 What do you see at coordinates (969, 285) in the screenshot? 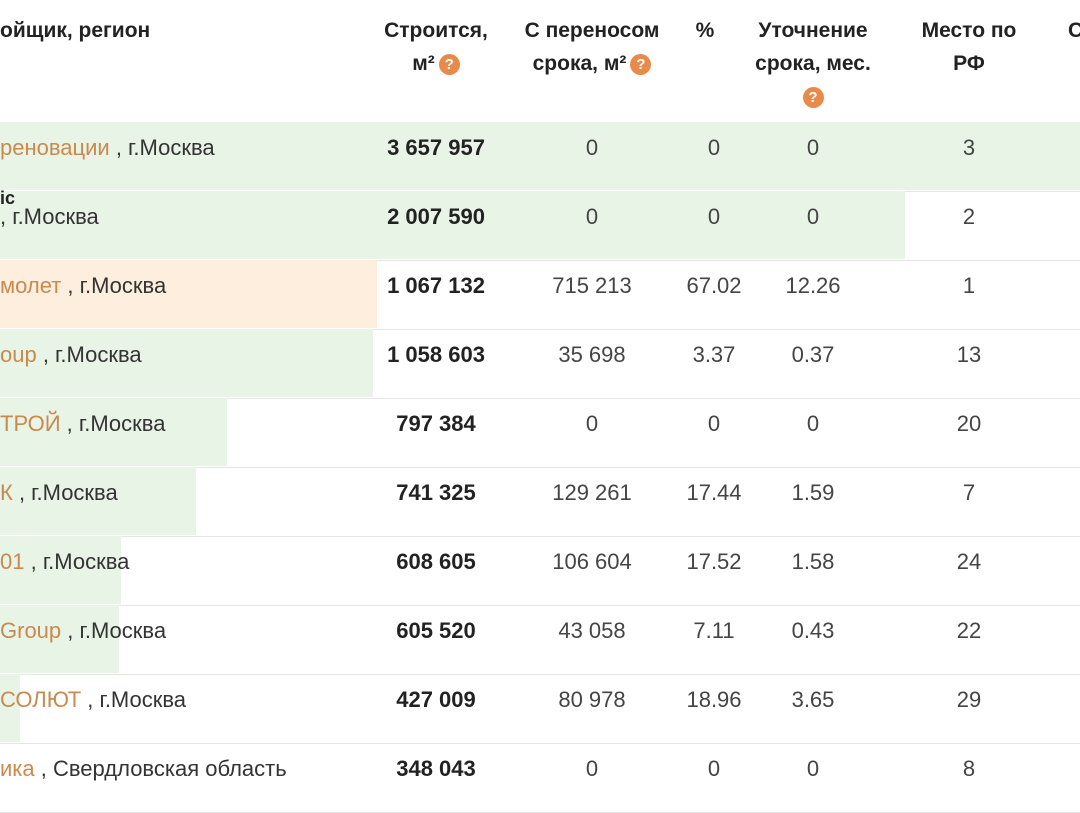
I see `place-value: 1` at bounding box center [969, 285].